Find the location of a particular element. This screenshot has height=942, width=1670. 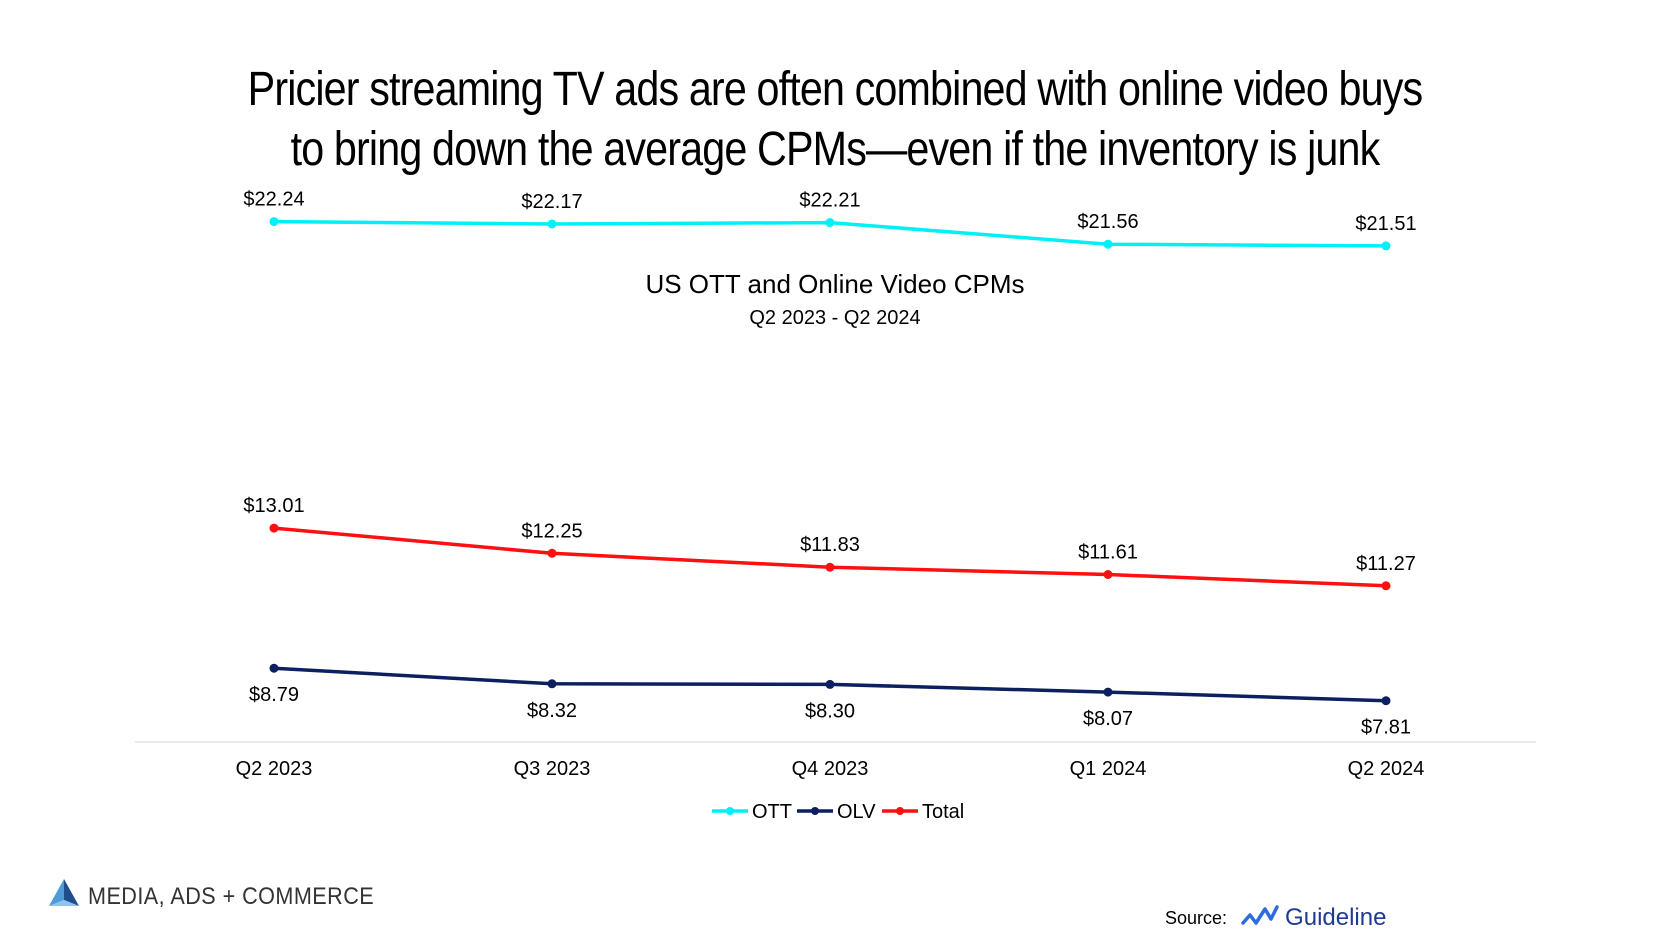

guideline-wave-icon is located at coordinates (1260, 918).